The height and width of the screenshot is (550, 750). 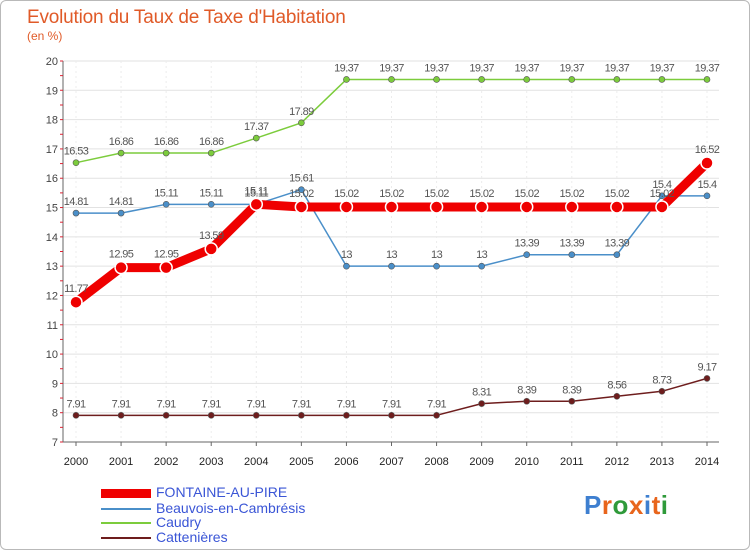 What do you see at coordinates (436, 462) in the screenshot?
I see `x-tick-label: 2008` at bounding box center [436, 462].